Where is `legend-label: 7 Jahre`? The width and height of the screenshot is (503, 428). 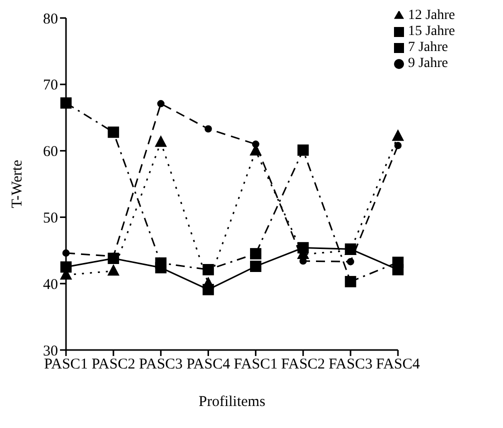
legend-label: 7 Jahre is located at coordinates (428, 47).